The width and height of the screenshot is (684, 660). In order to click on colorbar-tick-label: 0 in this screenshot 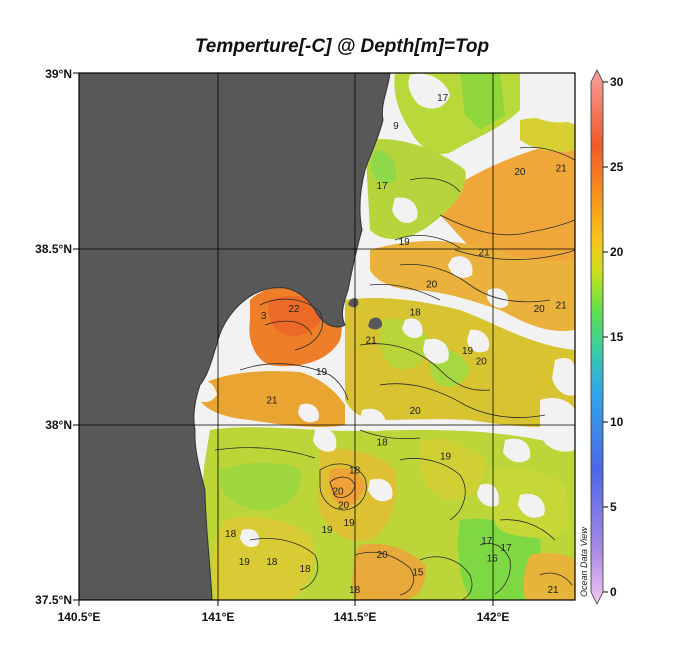, I will do `click(613, 592)`.